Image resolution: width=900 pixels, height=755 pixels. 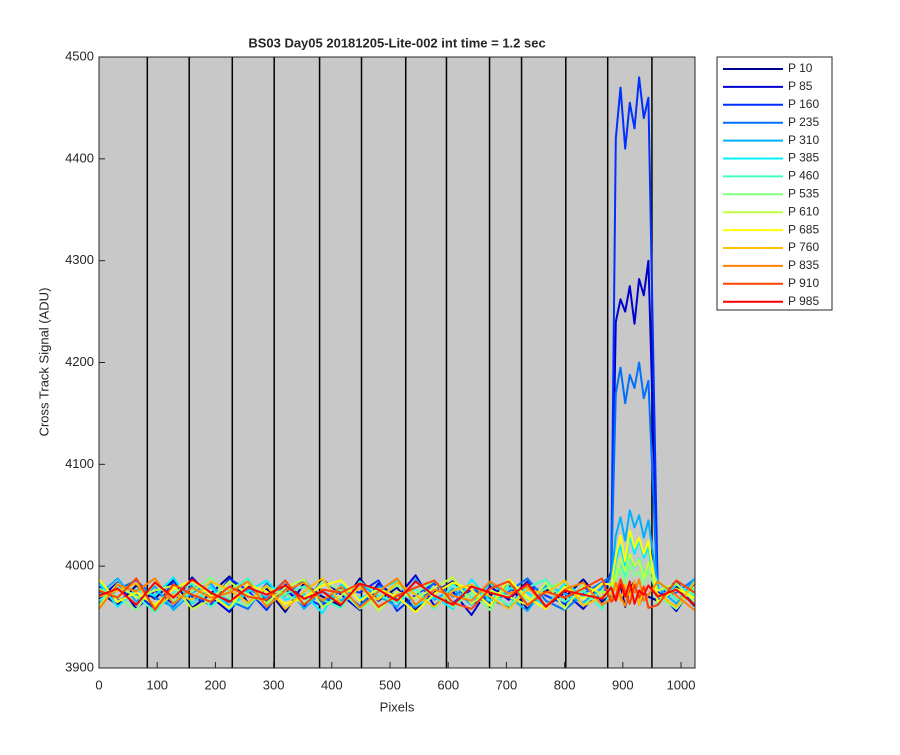 I want to click on y-tick-label: 4500, so click(x=79, y=55).